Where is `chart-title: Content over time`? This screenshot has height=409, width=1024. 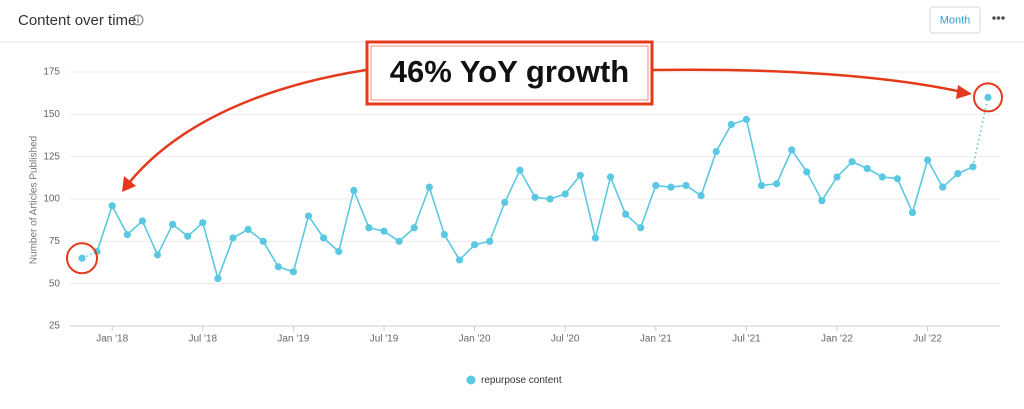
chart-title: Content over time is located at coordinates (77, 20).